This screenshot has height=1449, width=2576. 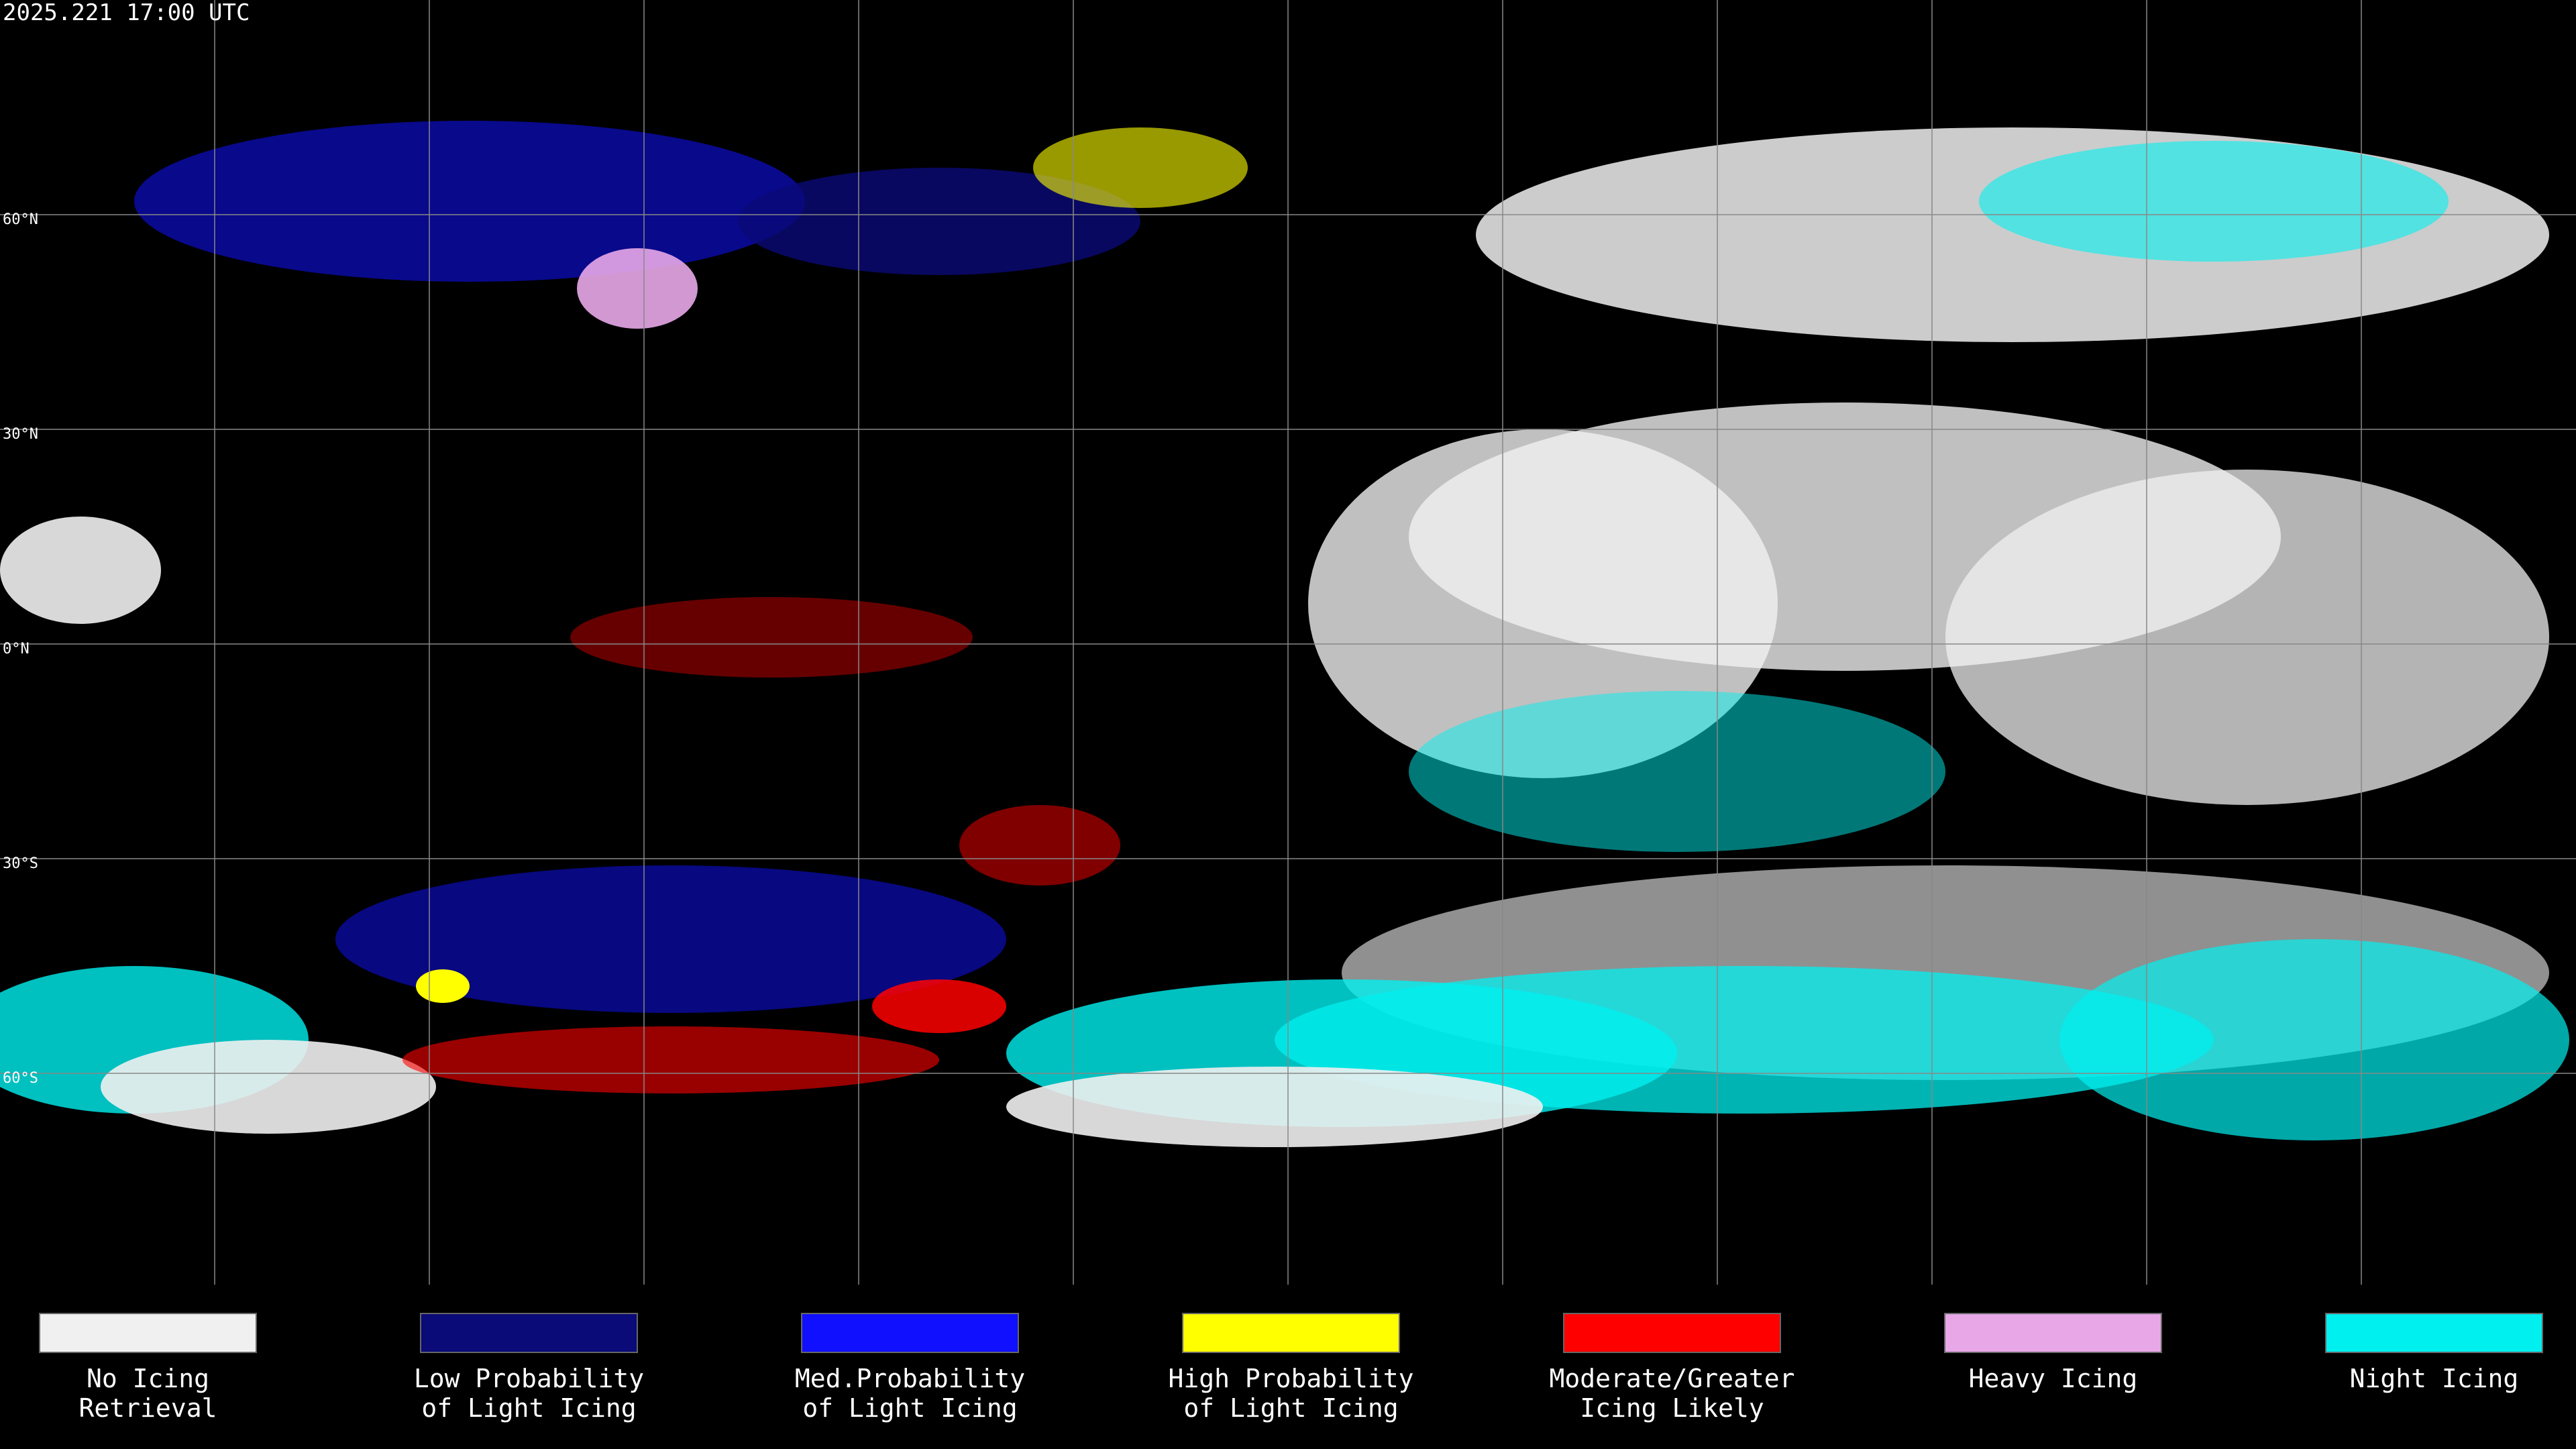 I want to click on legend-label: High Probability, so click(x=1290, y=1378).